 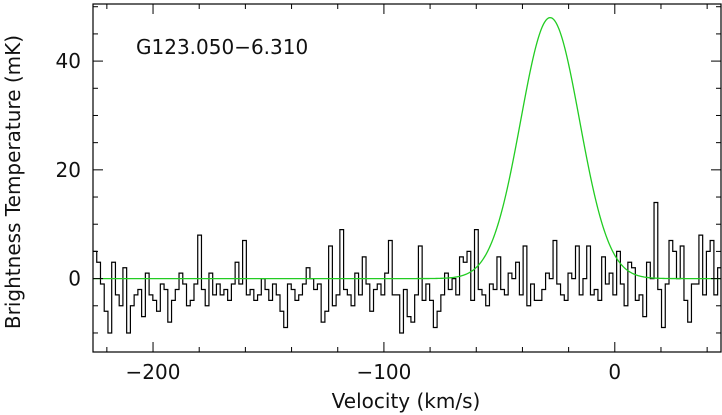 I want to click on y-axis-label: Brightness Temperature (mK), so click(x=13, y=182).